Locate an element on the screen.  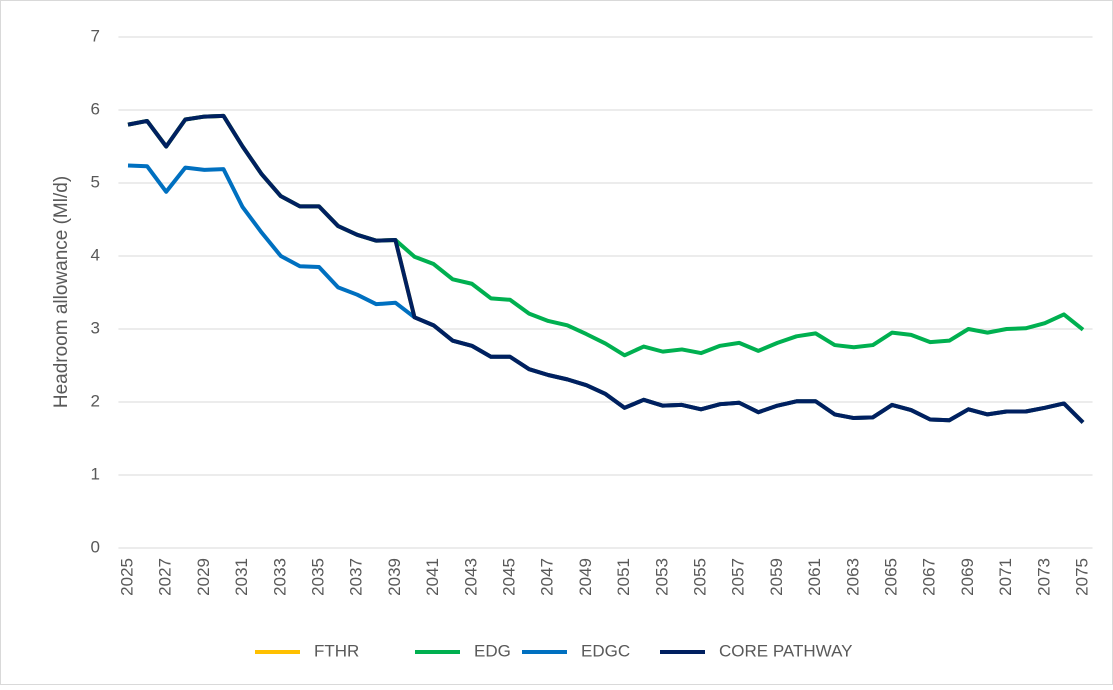
legend-label: CORE PATHWAY is located at coordinates (786, 650).